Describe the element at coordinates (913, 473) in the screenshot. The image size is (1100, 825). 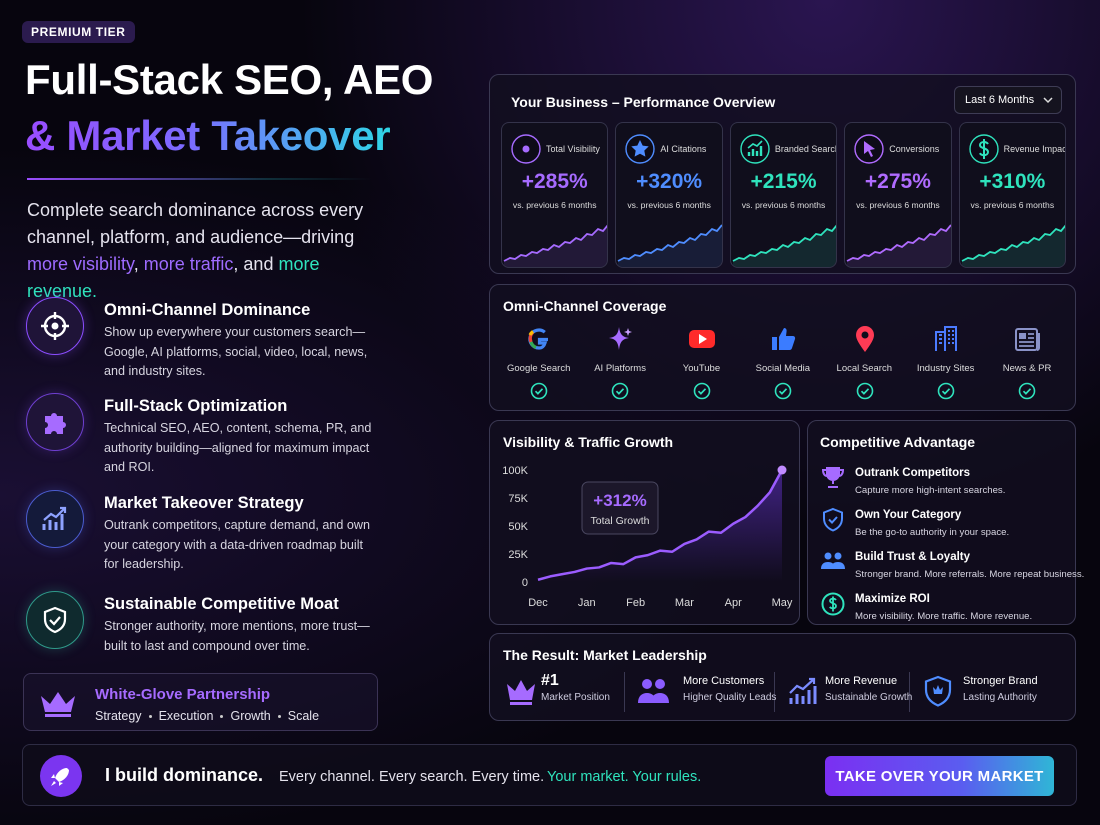
I see `advantage-title: Outrank Competitors` at that location.